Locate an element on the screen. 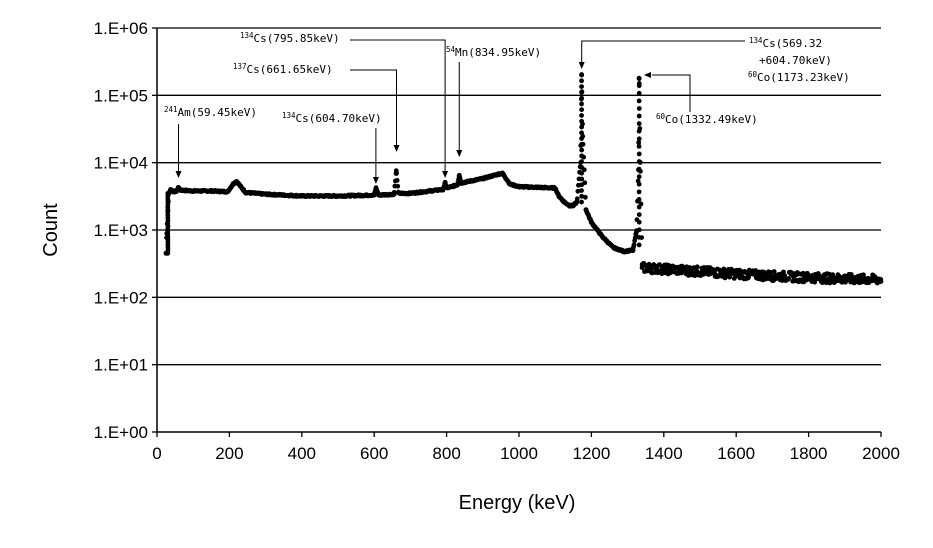 This screenshot has height=548, width=933. annotation-label: 60Co(1173.23keV) is located at coordinates (799, 77).